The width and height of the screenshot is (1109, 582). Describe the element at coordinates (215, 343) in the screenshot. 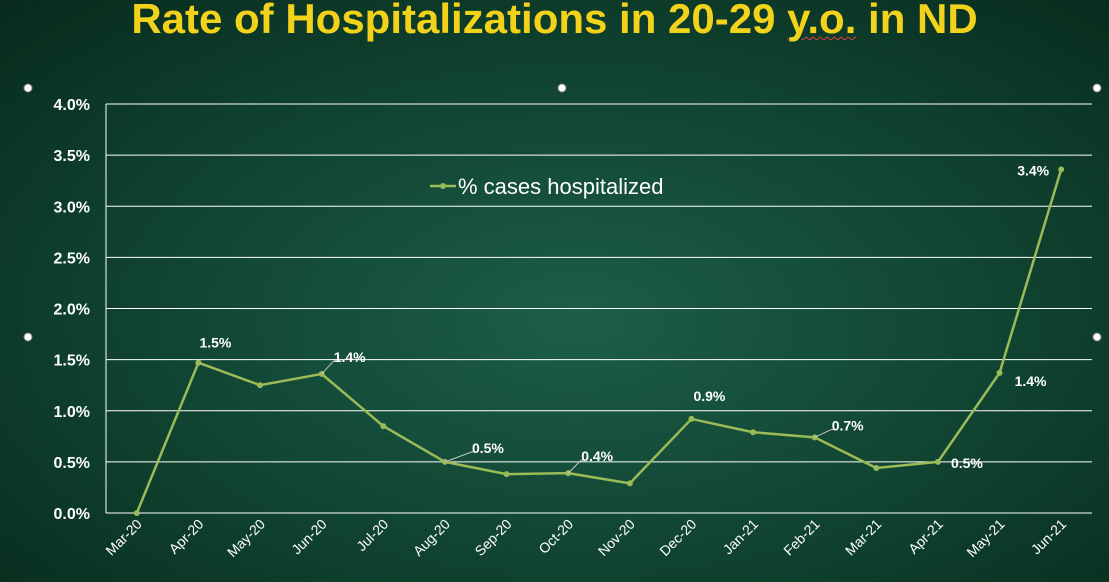

I see `data-label: 1.5%` at that location.